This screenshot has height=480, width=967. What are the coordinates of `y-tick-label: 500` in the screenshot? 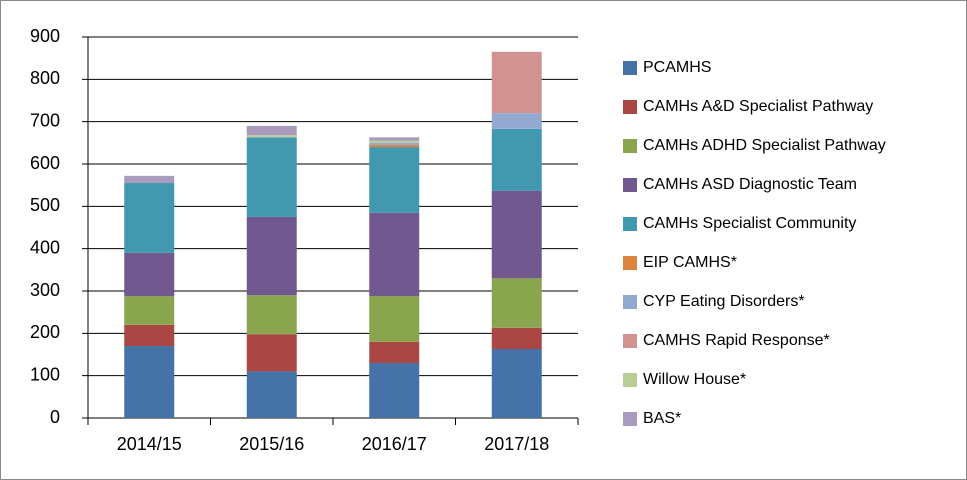 It's located at (45, 205).